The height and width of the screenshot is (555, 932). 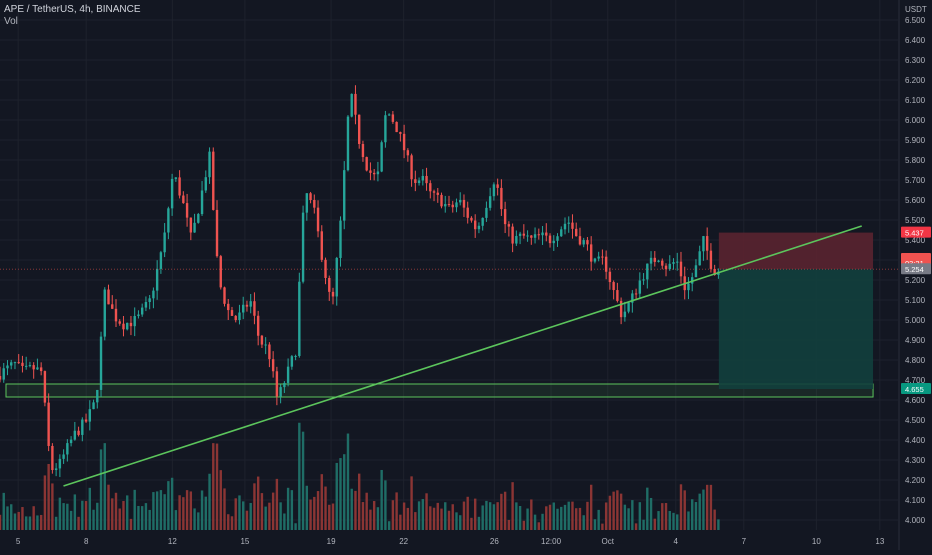 I want to click on stop-loss-zone, so click(x=796, y=251).